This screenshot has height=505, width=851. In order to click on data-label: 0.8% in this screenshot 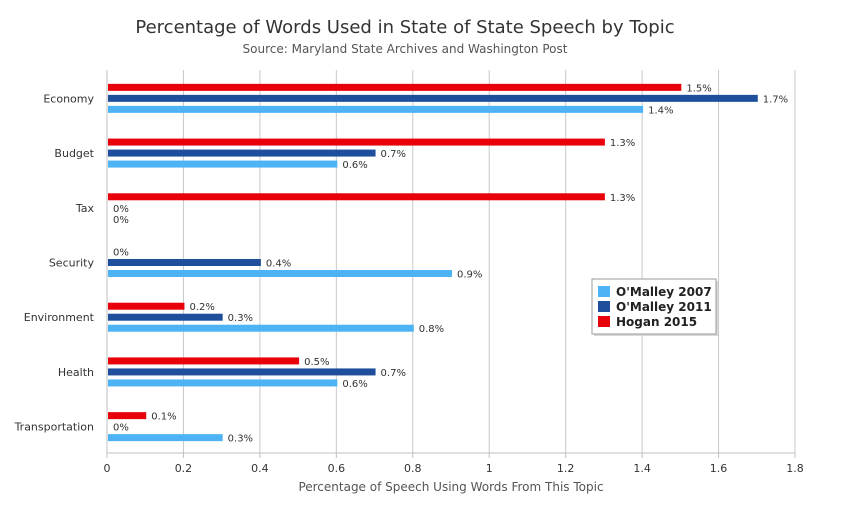, I will do `click(431, 329)`.